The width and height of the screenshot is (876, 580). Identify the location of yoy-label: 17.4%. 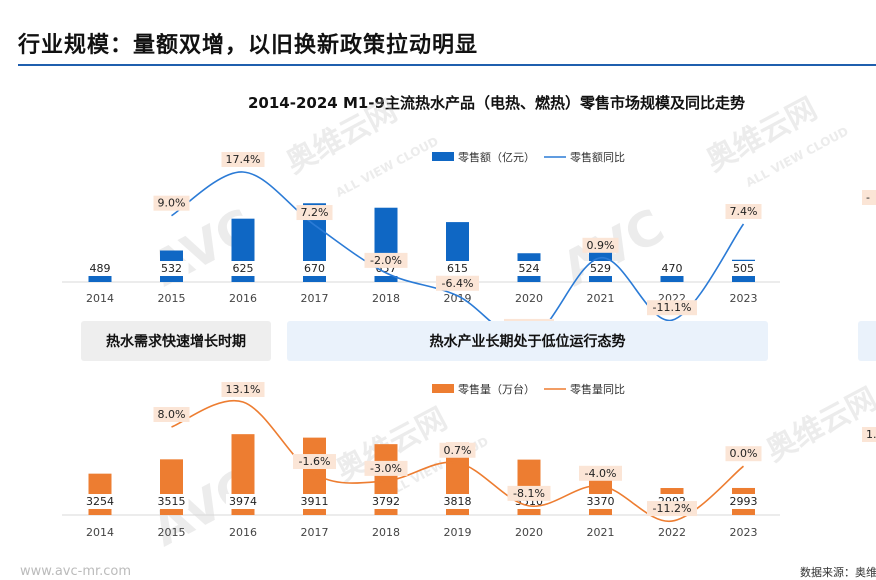
(243, 159).